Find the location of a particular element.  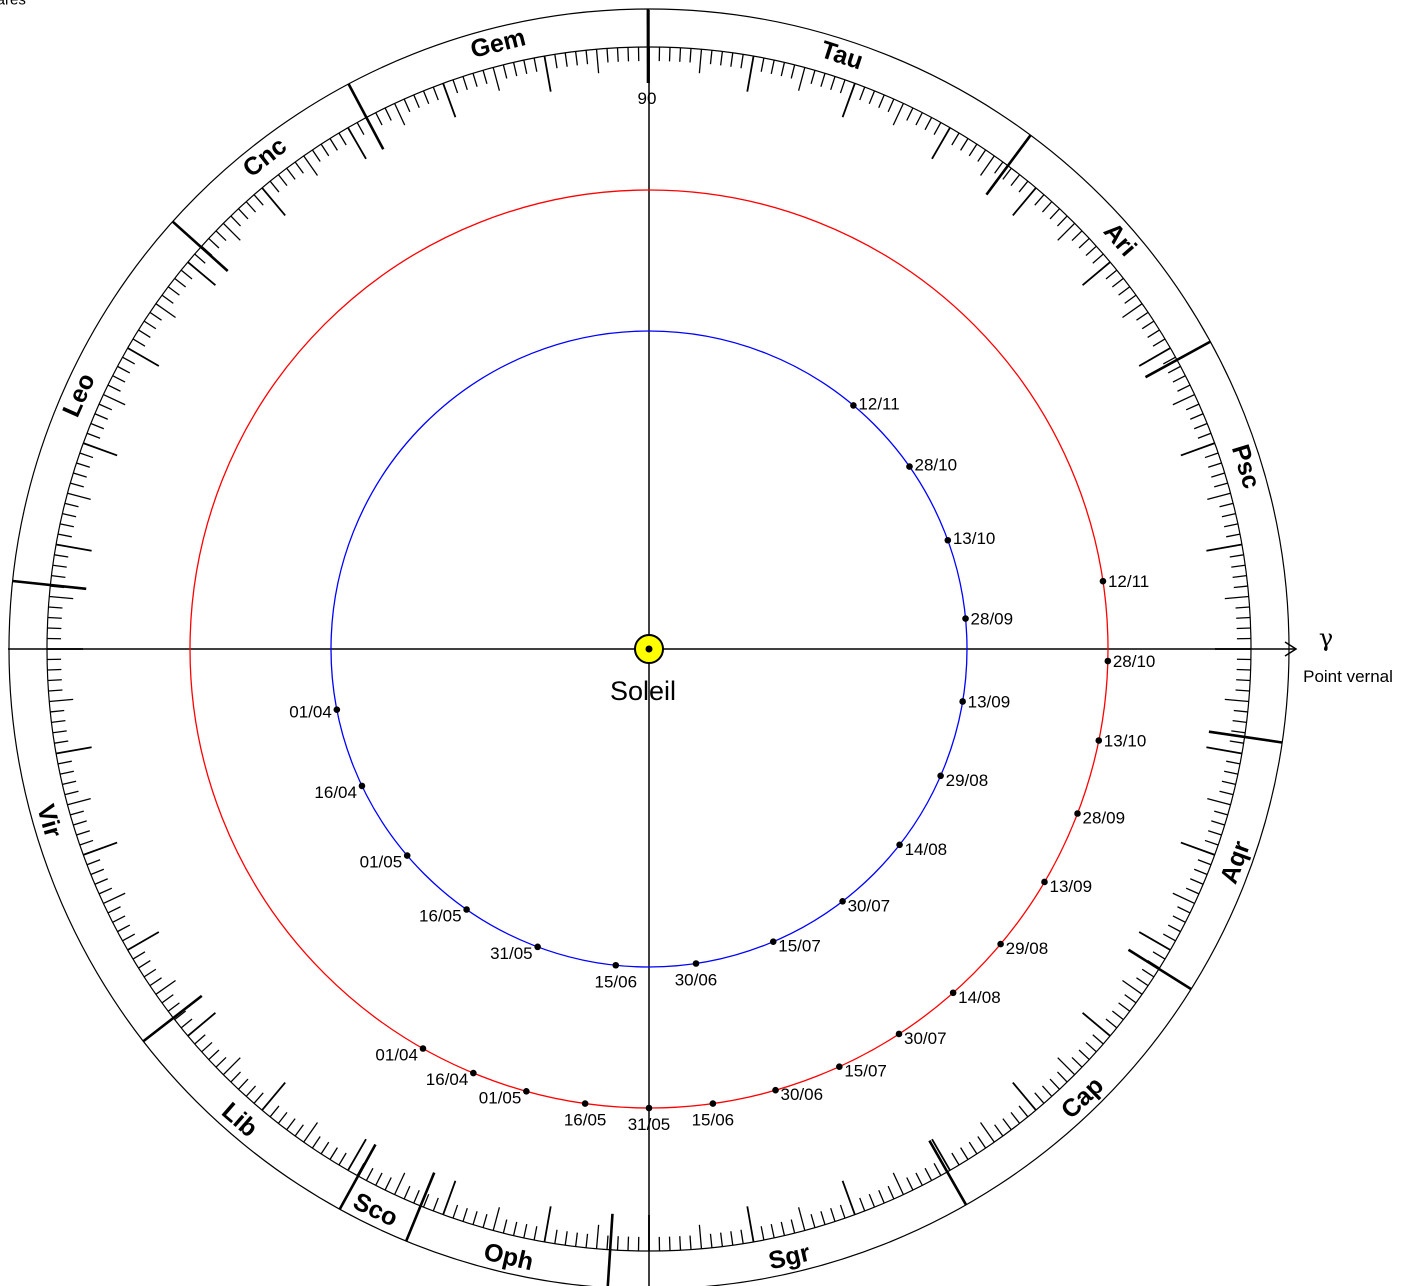

constellation-label-cnc: Cnc is located at coordinates (265, 157).